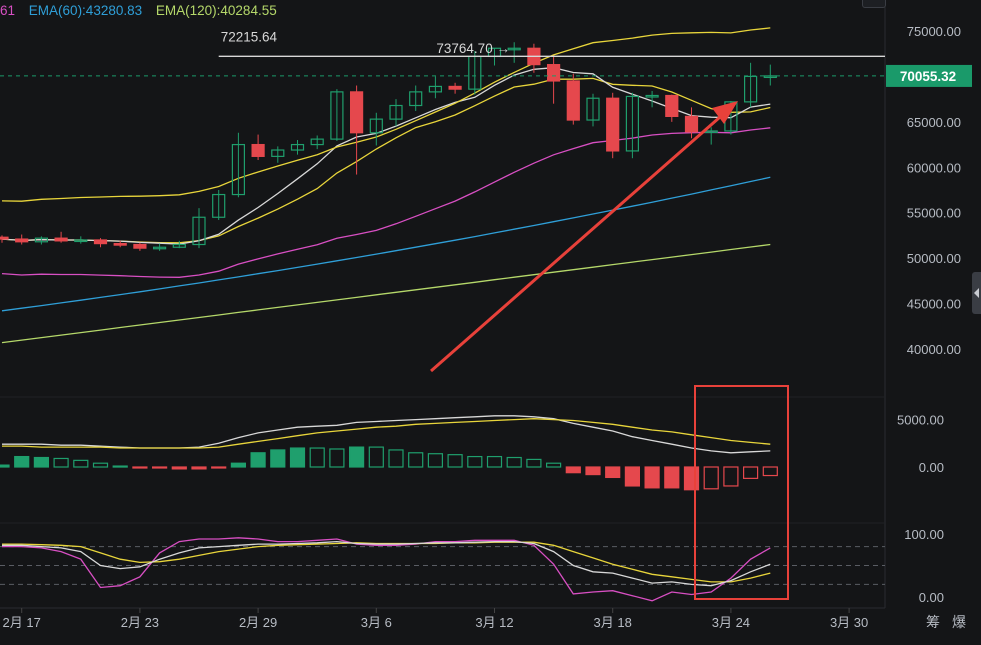 This screenshot has height=645, width=981. What do you see at coordinates (959, 622) in the screenshot?
I see `liquidation-label: 爆` at bounding box center [959, 622].